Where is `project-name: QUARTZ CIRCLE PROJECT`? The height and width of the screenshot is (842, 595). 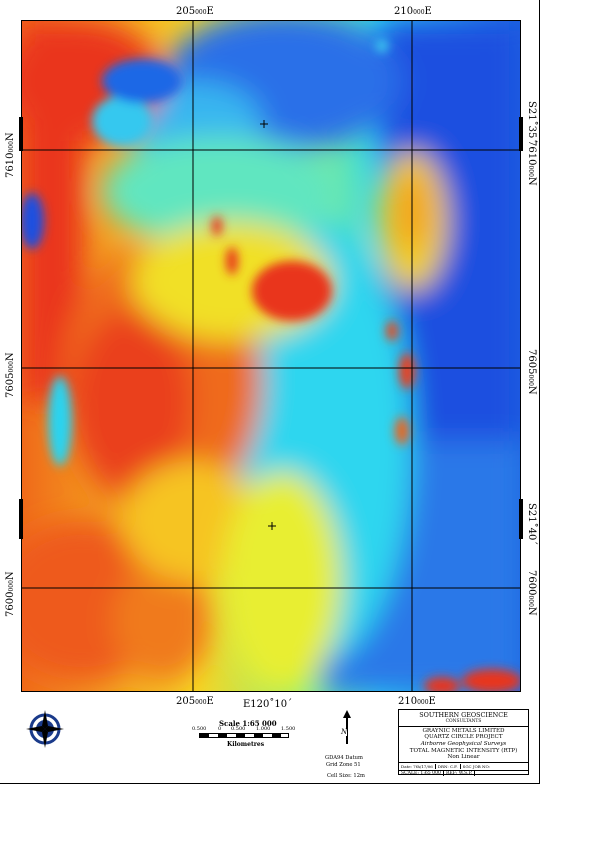
project-name: QUARTZ CIRCLE PROJECT is located at coordinates (463, 737).